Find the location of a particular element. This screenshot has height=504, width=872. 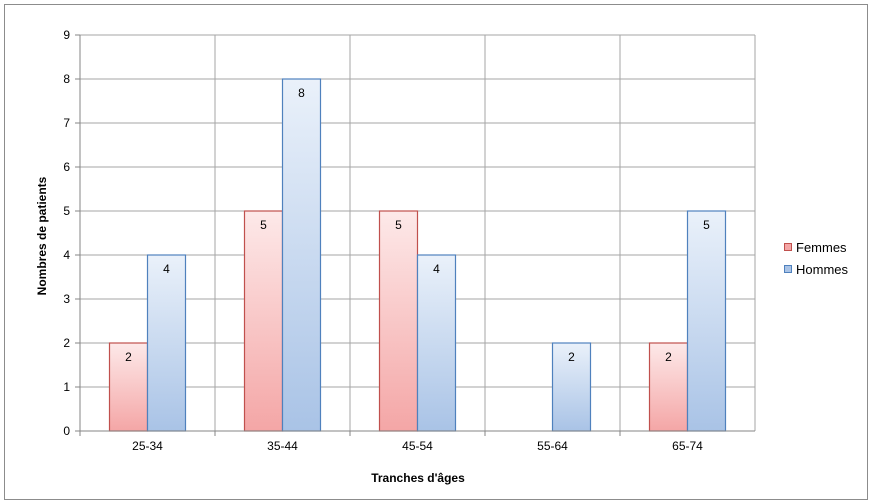

x-axis-title: Tranches d'âges is located at coordinates (418, 478).